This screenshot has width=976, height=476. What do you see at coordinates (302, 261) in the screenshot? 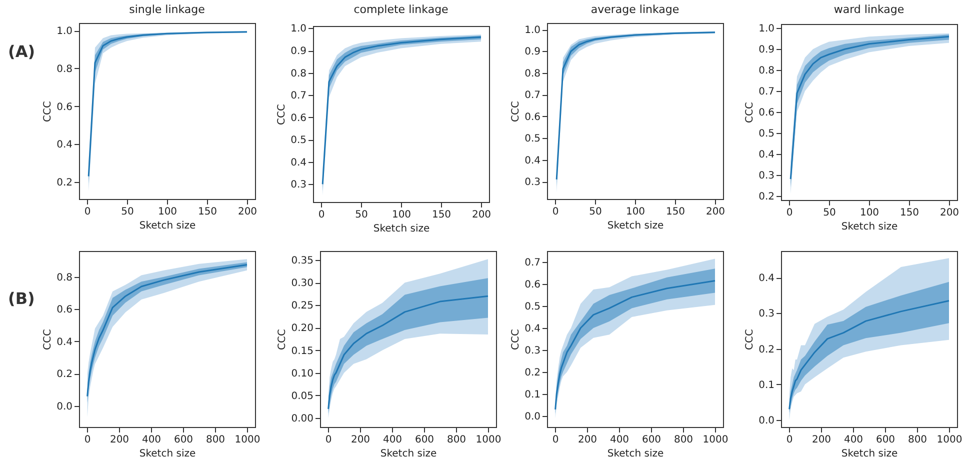
I see `y-tick-label: 0.35` at bounding box center [302, 261].